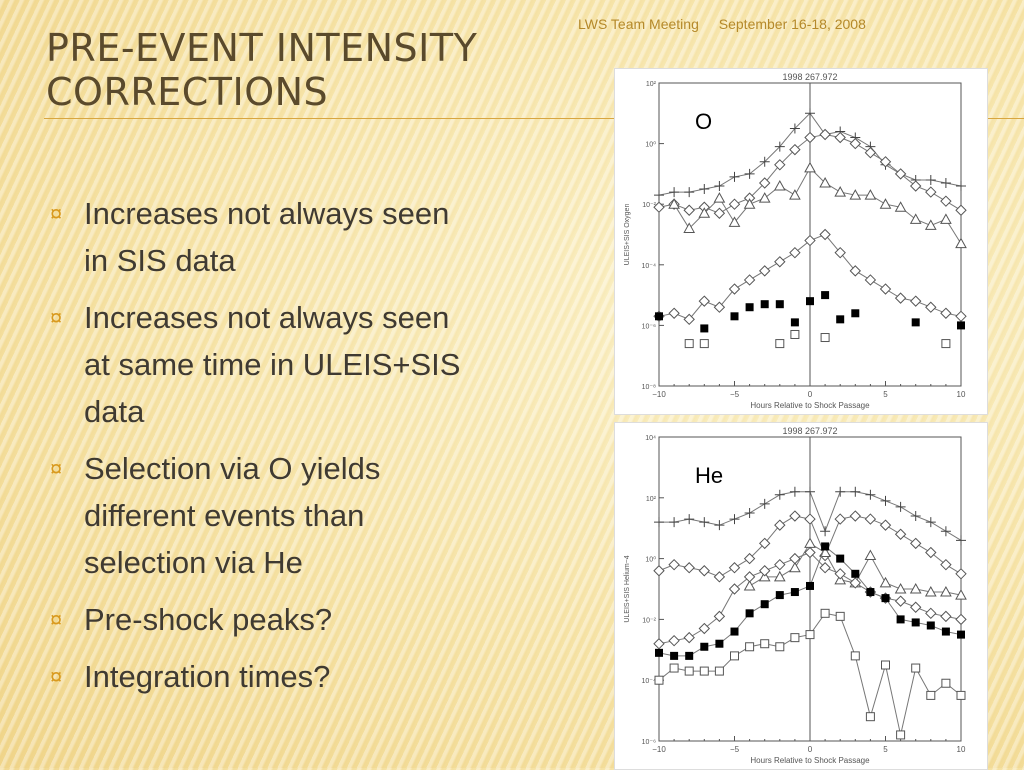 Image resolution: width=1024 pixels, height=770 pixels. What do you see at coordinates (810, 749) in the screenshot?
I see `x-tick-label: 0` at bounding box center [810, 749].